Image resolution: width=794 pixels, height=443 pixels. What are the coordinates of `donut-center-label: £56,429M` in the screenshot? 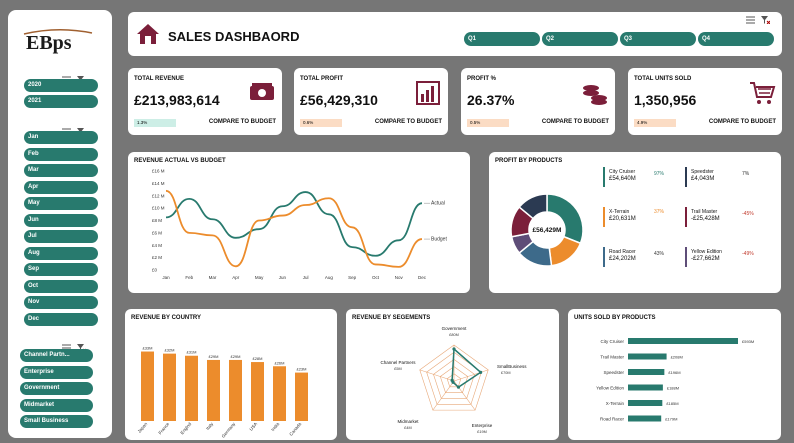 It's located at (547, 230).